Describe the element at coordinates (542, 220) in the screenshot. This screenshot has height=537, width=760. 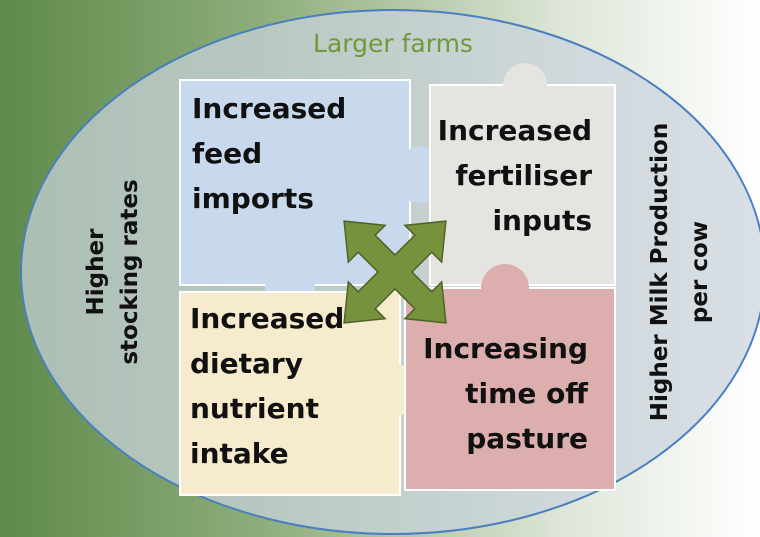
I see `piece-label: inputs` at that location.